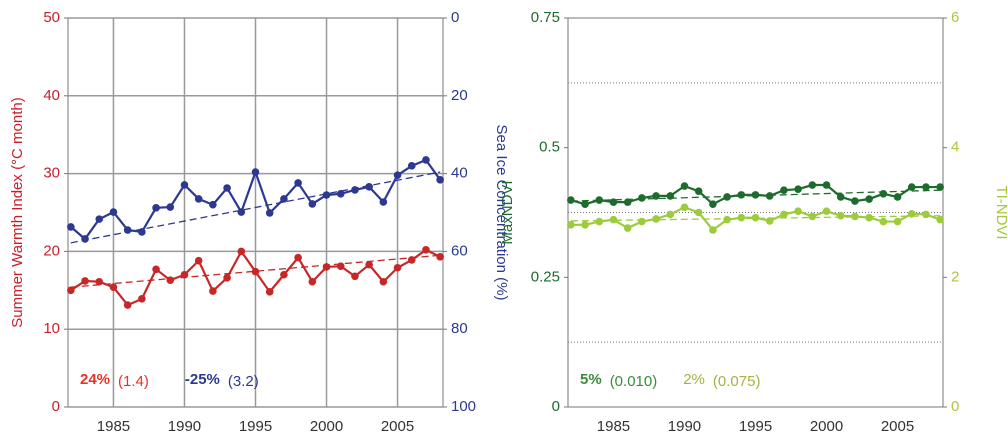 This screenshot has width=1008, height=440. Describe the element at coordinates (95, 379) in the screenshot. I see `annotation: 24%` at that location.